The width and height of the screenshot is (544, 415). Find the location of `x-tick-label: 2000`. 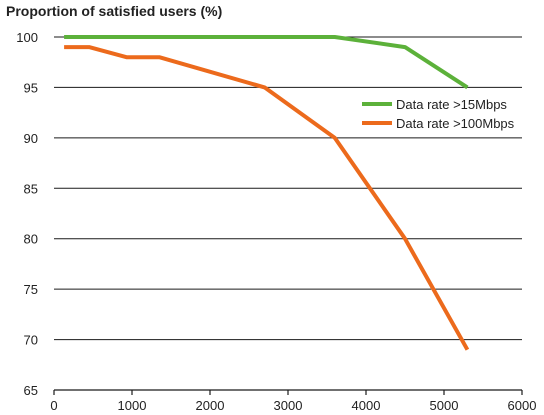

x-tick-label: 2000 is located at coordinates (210, 405).